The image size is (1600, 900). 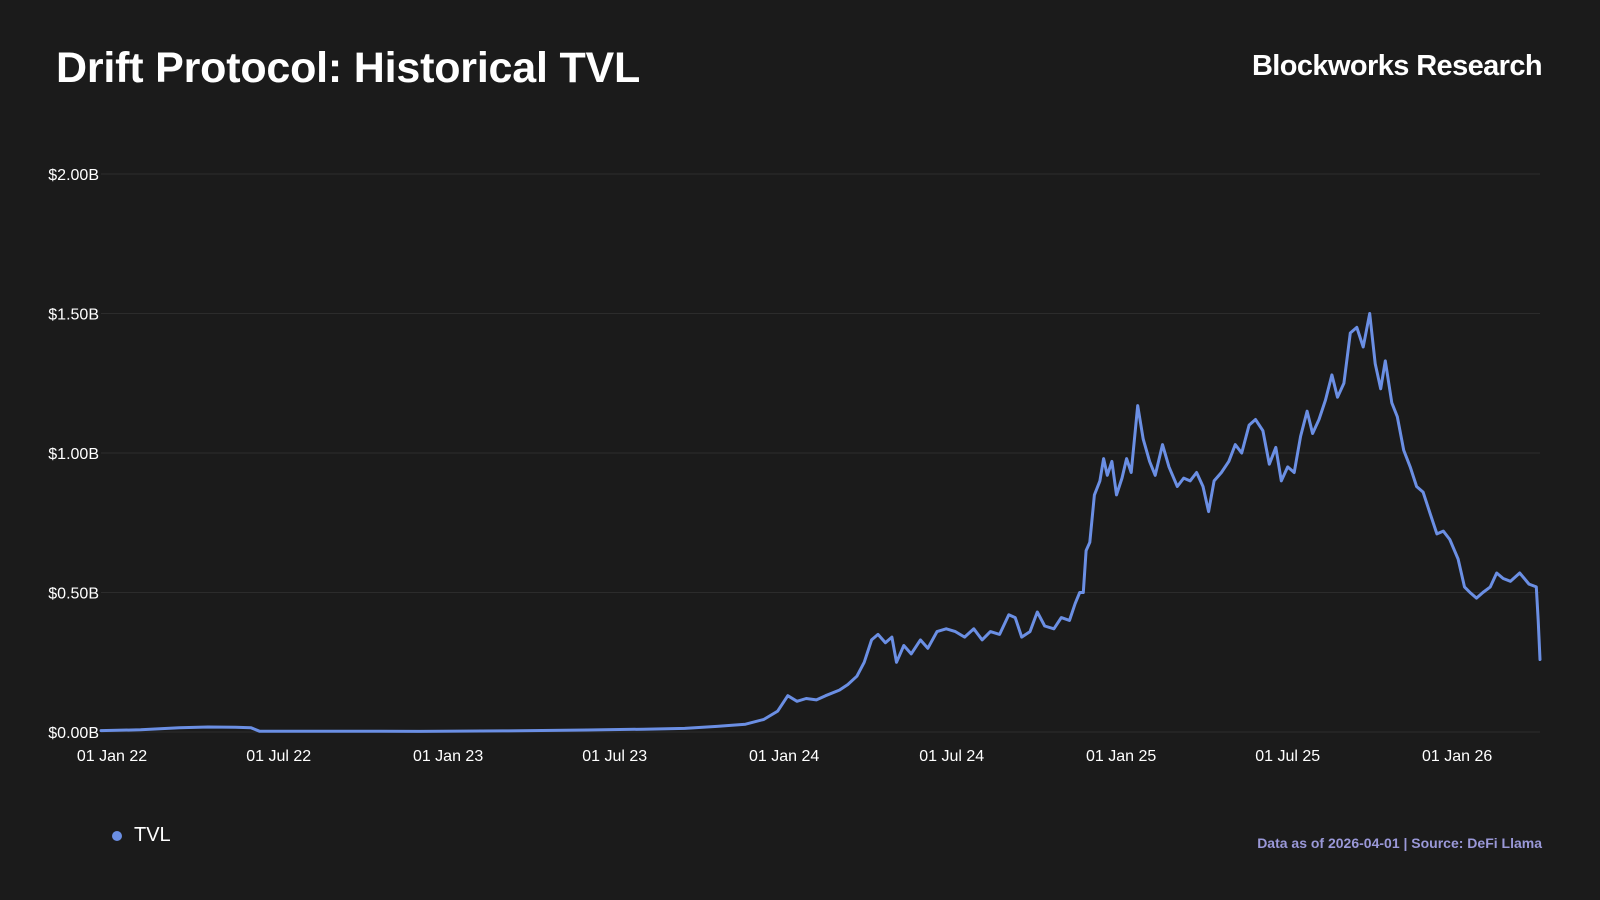 What do you see at coordinates (117, 835) in the screenshot?
I see `legend-tvl-marker` at bounding box center [117, 835].